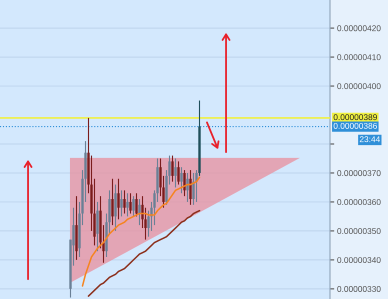 Image resolution: width=388 pixels, height=299 pixels. Describe the element at coordinates (359, 57) in the screenshot. I see `y-tick-label: 0.00000410` at that location.